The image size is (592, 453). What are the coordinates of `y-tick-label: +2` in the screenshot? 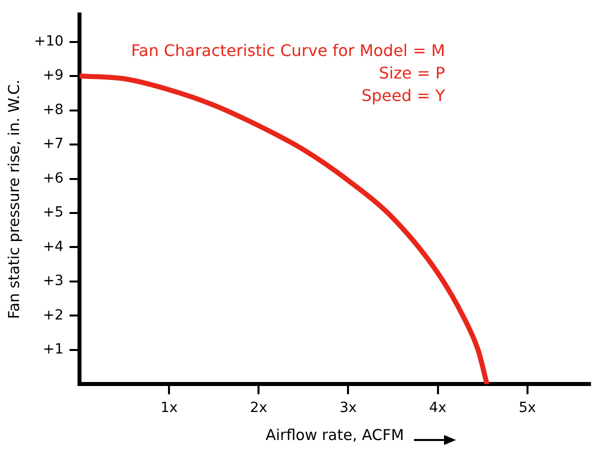 It's located at (53, 315).